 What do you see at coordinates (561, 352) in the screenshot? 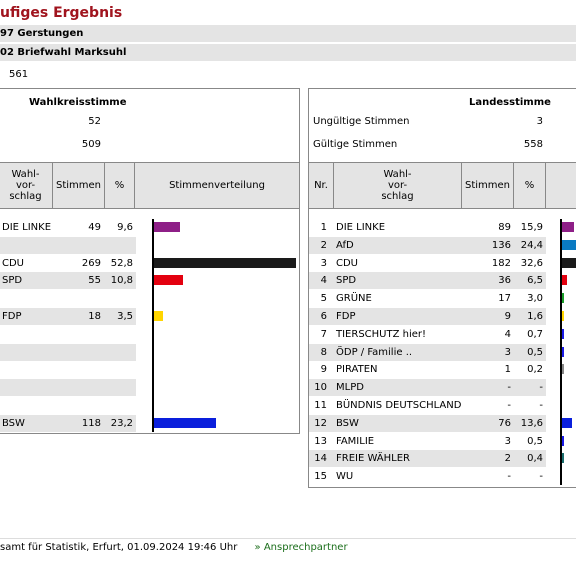
I see `bar-axis-line` at bounding box center [561, 352].